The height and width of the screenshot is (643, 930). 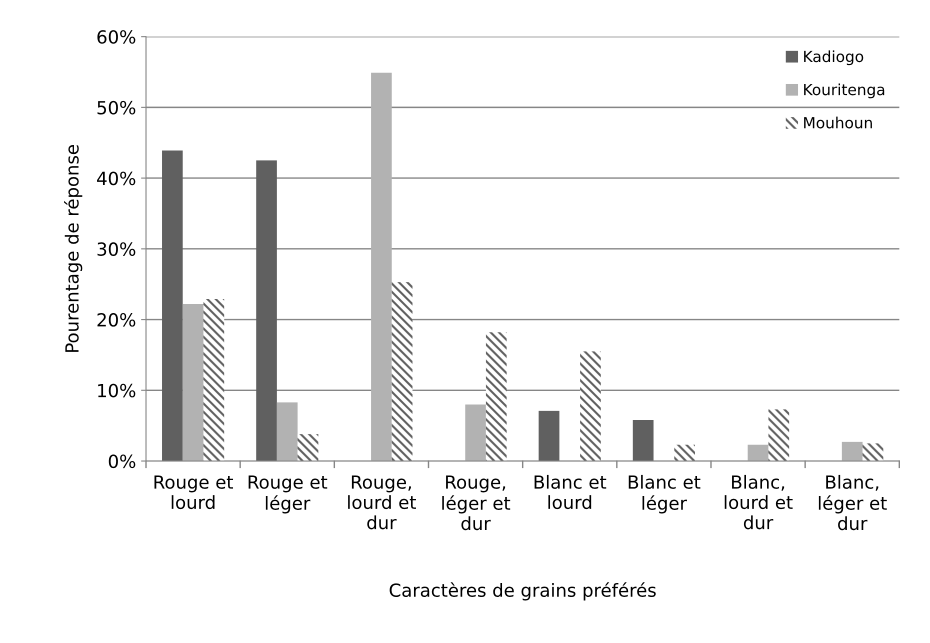 I want to click on x-tick-label: Rouge, léger et dur, so click(x=476, y=502).